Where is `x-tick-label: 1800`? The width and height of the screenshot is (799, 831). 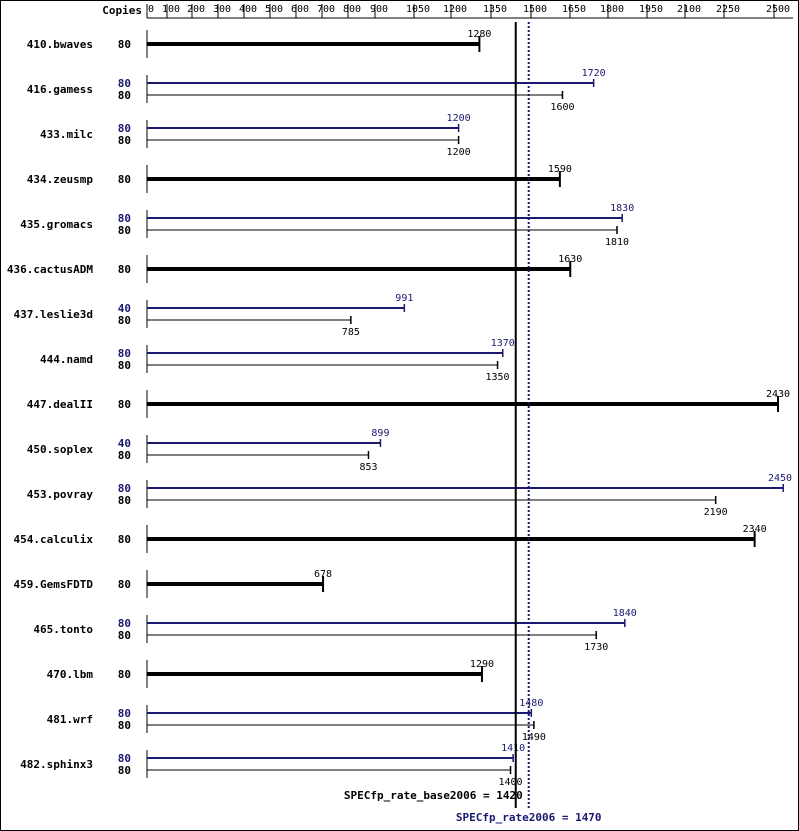
x-tick-label: 1800 is located at coordinates (612, 9).